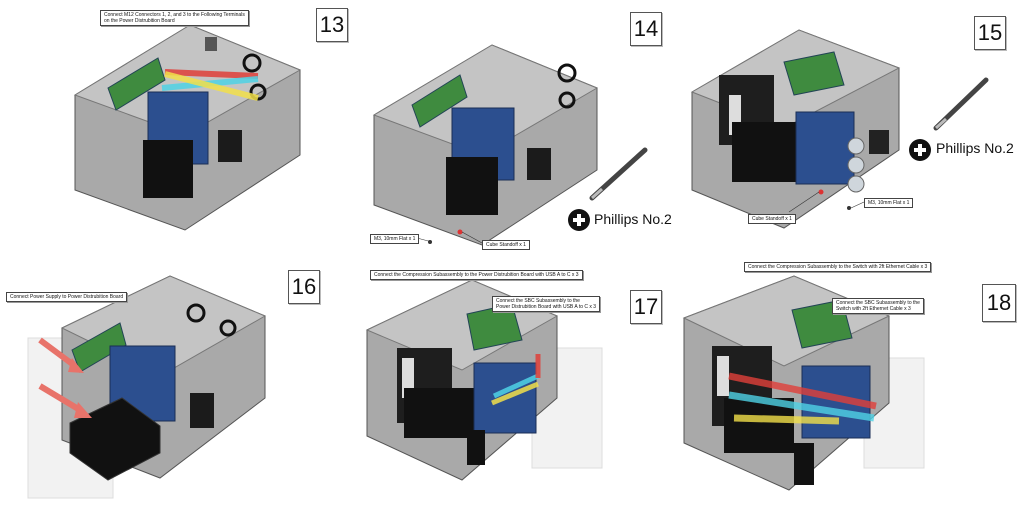 The width and height of the screenshot is (1026, 515). Describe the element at coordinates (999, 303) in the screenshot. I see `step-number-18: 18` at that location.